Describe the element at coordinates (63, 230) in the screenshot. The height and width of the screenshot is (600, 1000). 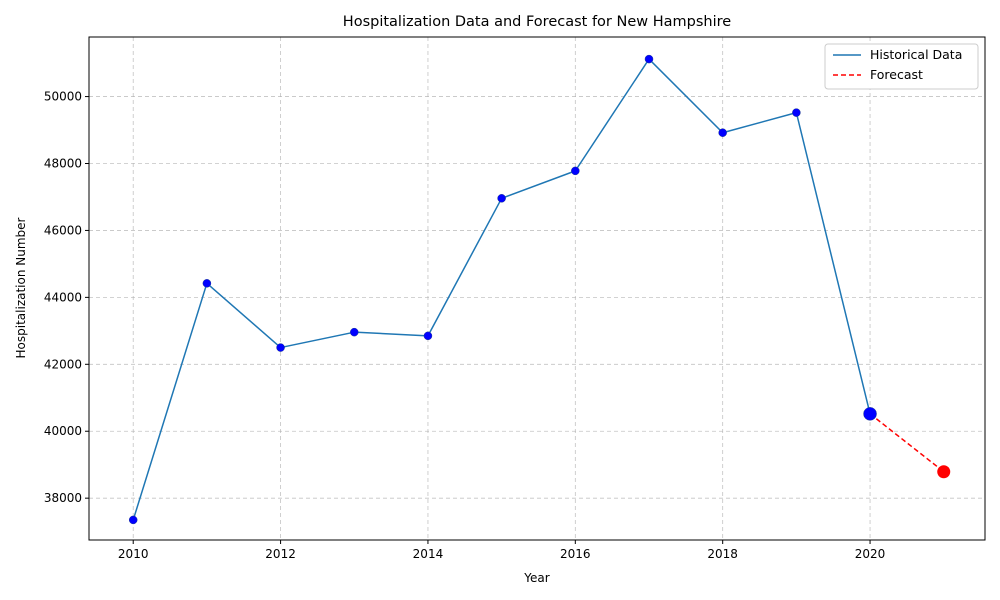
I see `y-tick-label: 46000` at that location.